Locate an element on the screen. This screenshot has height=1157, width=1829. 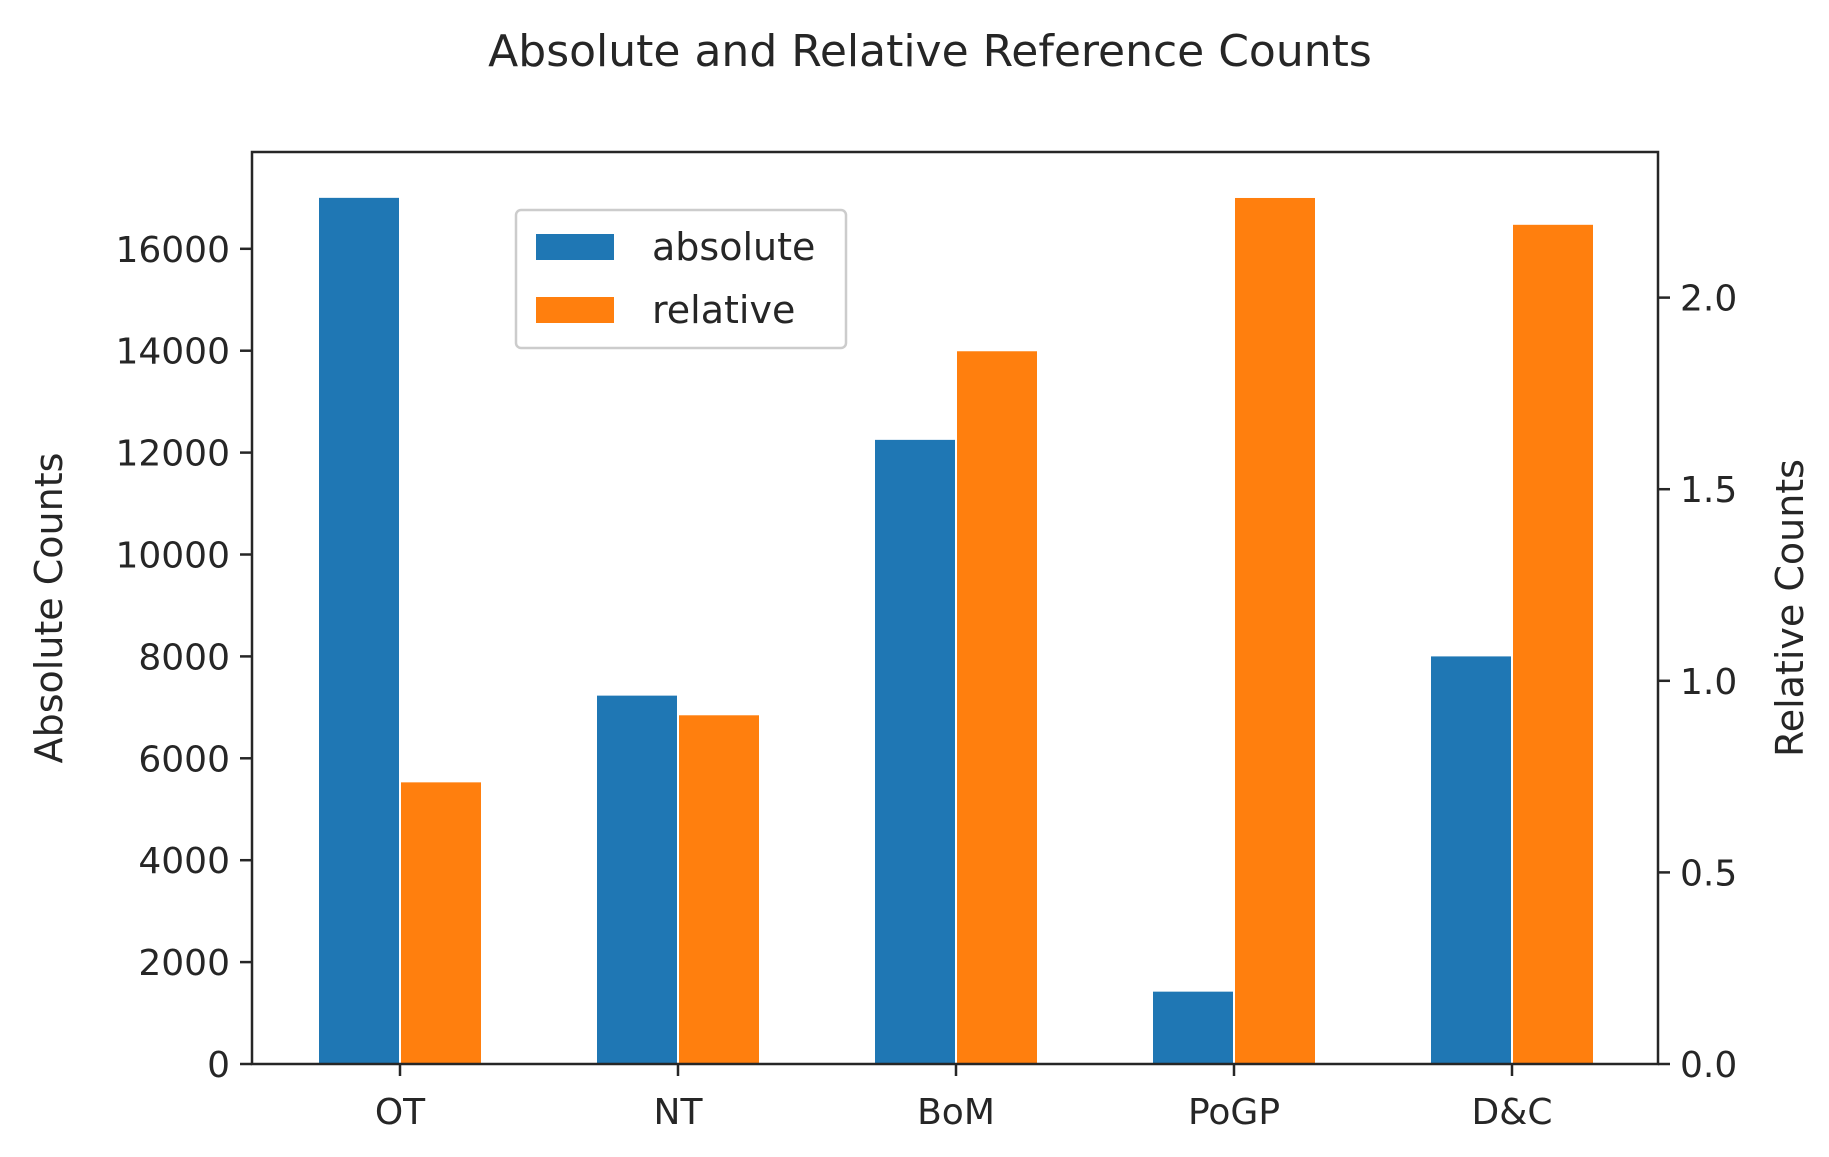
bar-relative-d-c is located at coordinates (1553, 644).